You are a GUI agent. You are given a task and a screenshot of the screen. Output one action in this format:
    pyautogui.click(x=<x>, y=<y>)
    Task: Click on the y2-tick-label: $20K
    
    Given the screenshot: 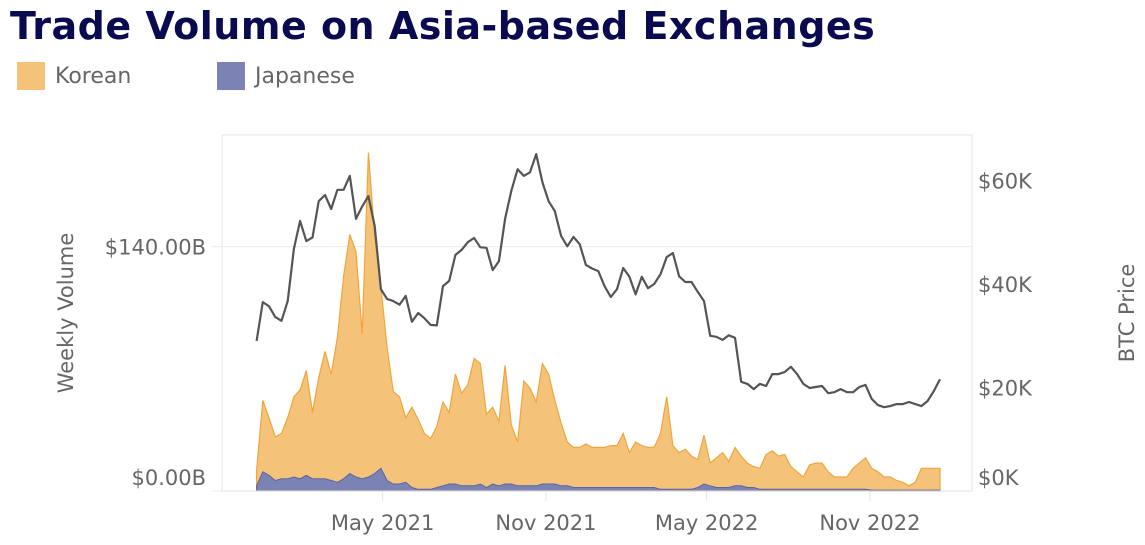 What is the action you would take?
    pyautogui.click(x=1005, y=389)
    